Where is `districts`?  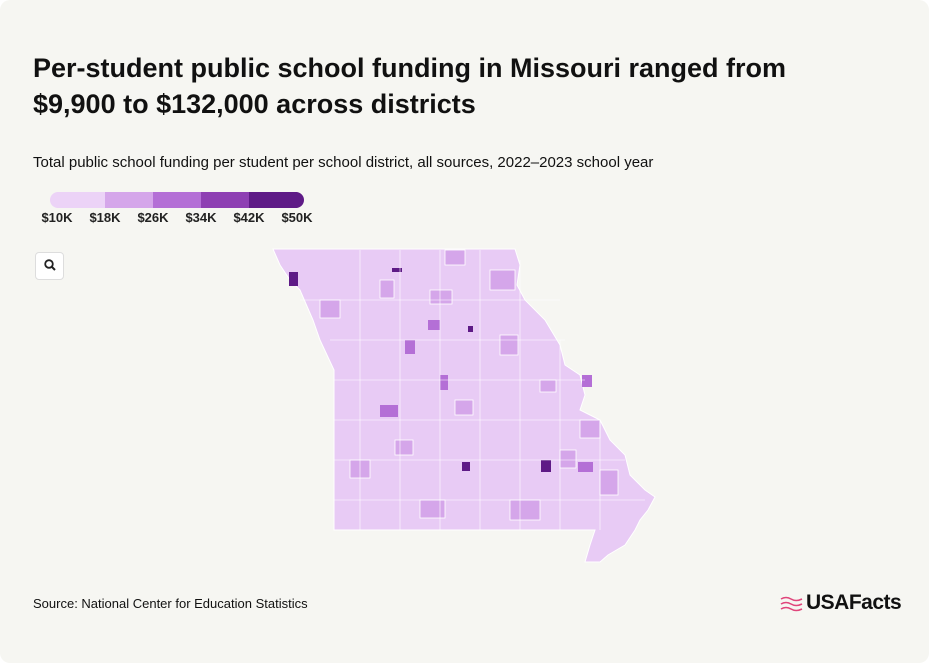 districts is located at coordinates (469, 385).